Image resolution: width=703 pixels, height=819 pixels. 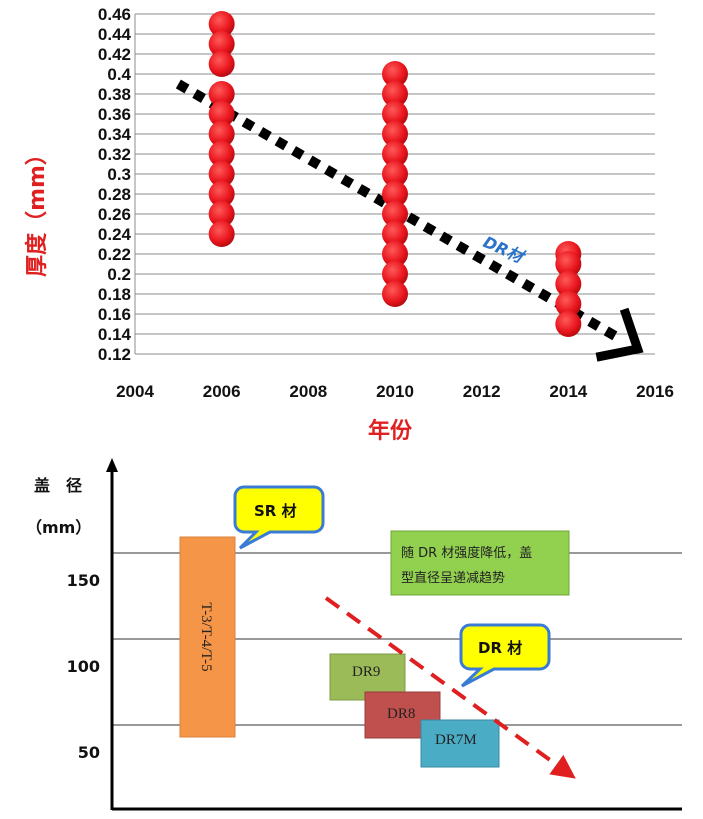 I want to click on chart1-x-tick-label: 2008, so click(x=308, y=391).